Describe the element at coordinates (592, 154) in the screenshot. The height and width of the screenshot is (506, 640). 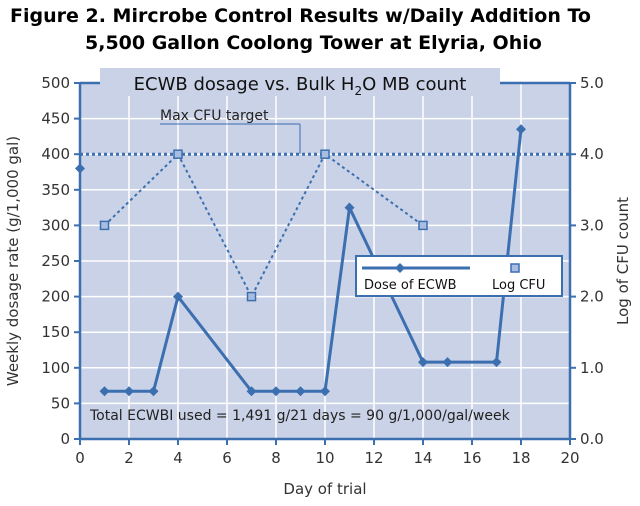
I see `y-right-tick-label: 4.0` at that location.